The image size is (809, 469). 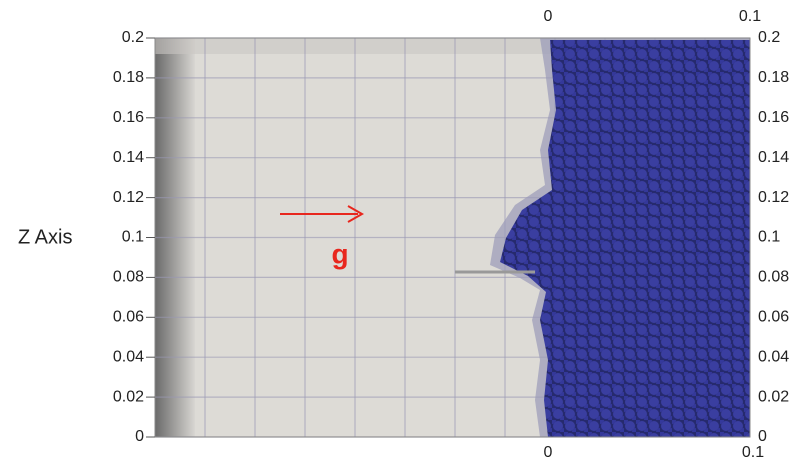 What do you see at coordinates (773, 197) in the screenshot?
I see `right-tick-label: 0.12` at bounding box center [773, 197].